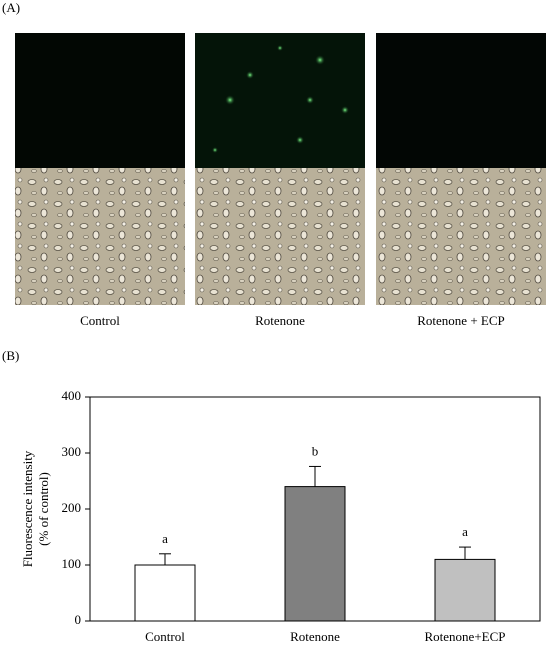  I want to click on y-tick-label: 200, so click(72, 507).